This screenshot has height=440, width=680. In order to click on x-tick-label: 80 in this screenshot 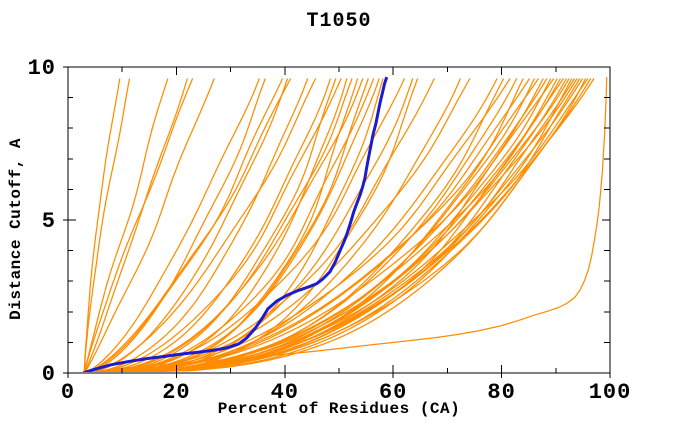, I will do `click(501, 392)`.